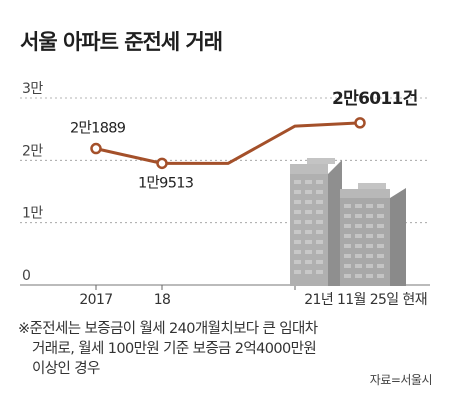 The width and height of the screenshot is (450, 404). I want to click on data-label: 2만6011건, so click(375, 99).